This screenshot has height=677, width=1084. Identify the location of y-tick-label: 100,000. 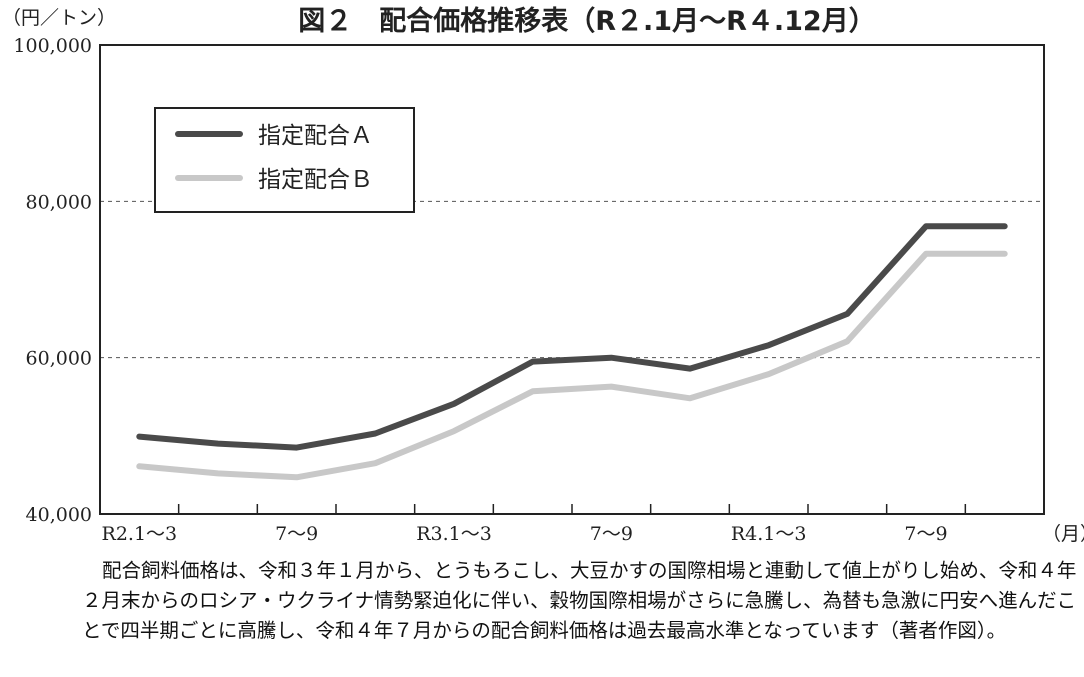
(52, 46).